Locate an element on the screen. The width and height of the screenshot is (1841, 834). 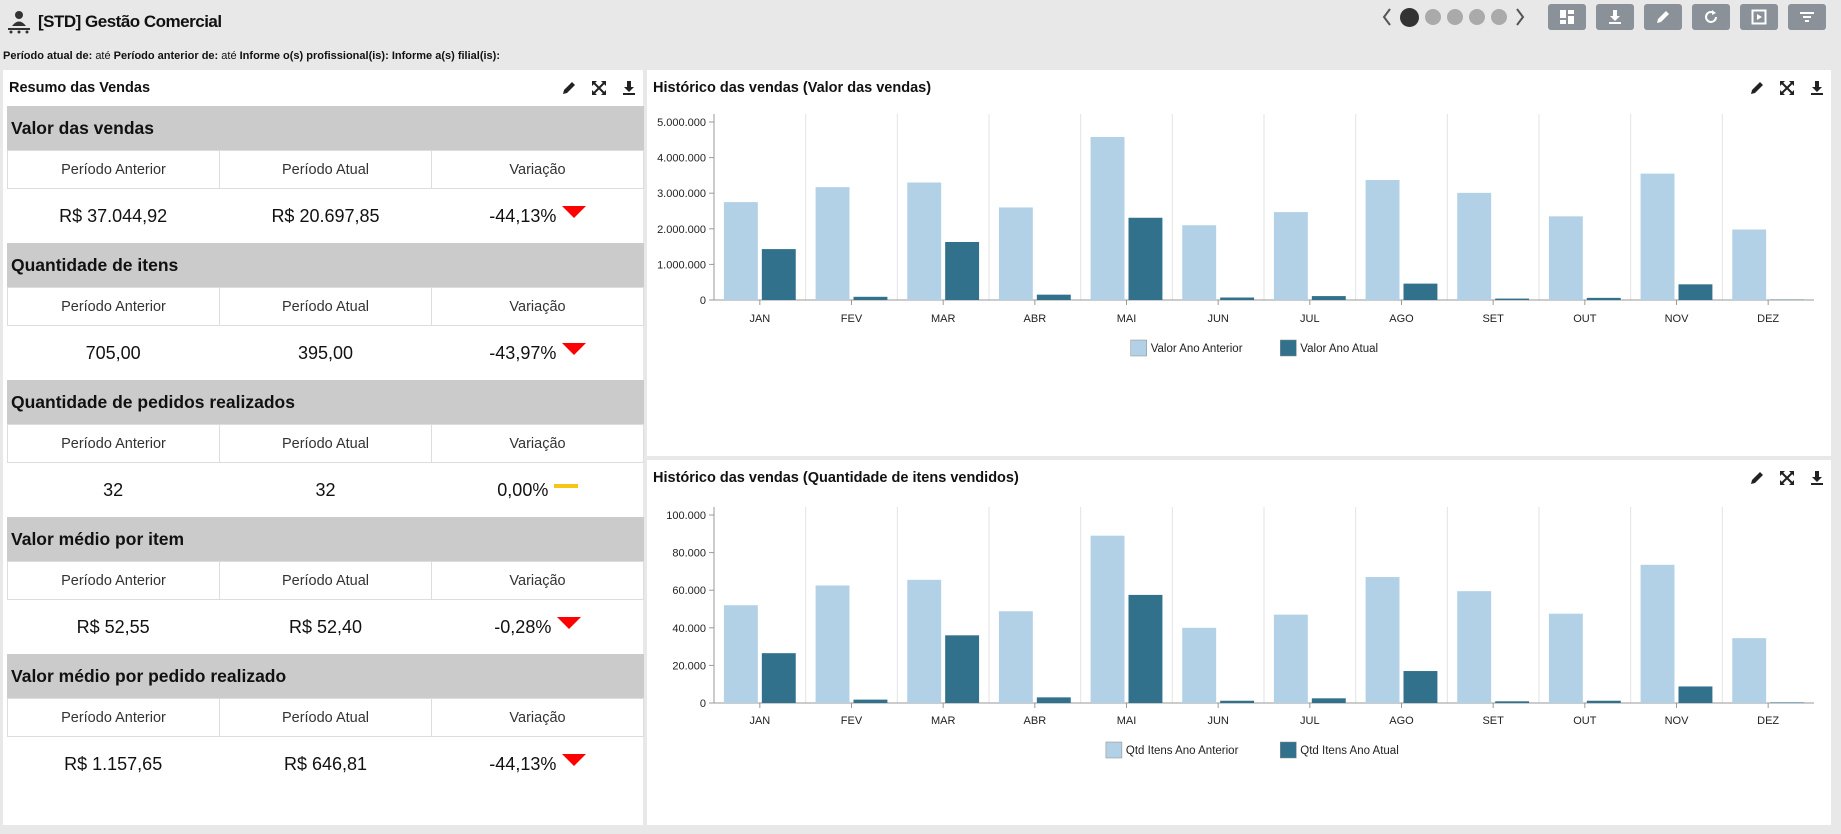
download-icon is located at coordinates (1615, 17).